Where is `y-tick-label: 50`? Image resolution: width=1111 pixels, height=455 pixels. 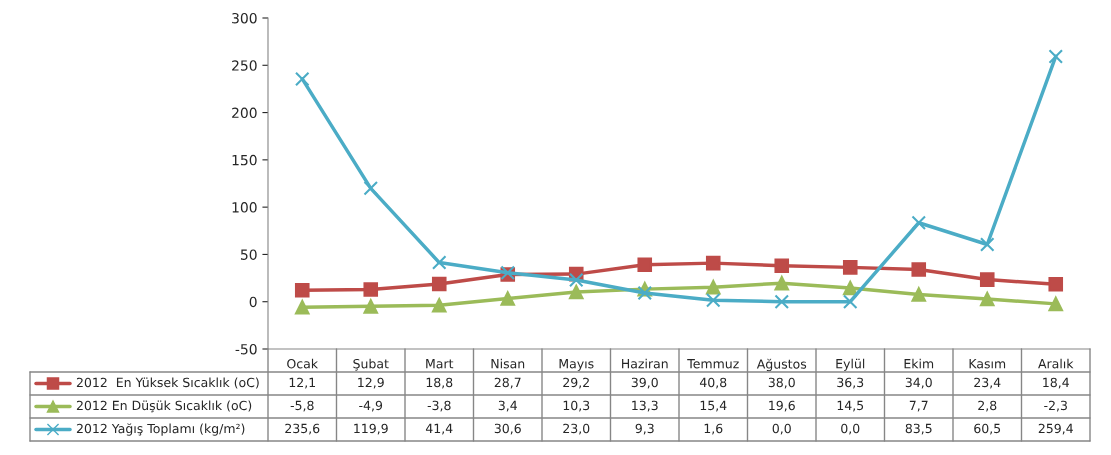 y-tick-label: 50 is located at coordinates (248, 254).